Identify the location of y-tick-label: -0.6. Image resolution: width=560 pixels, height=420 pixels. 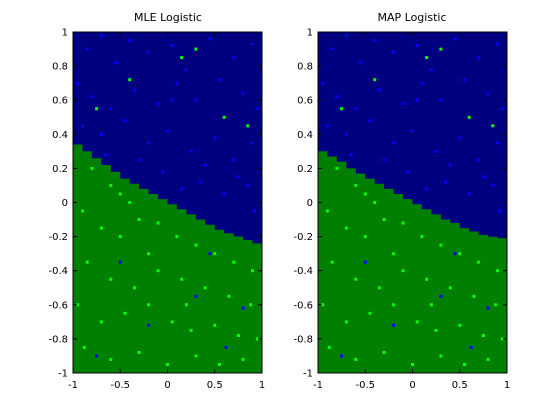
(303, 305).